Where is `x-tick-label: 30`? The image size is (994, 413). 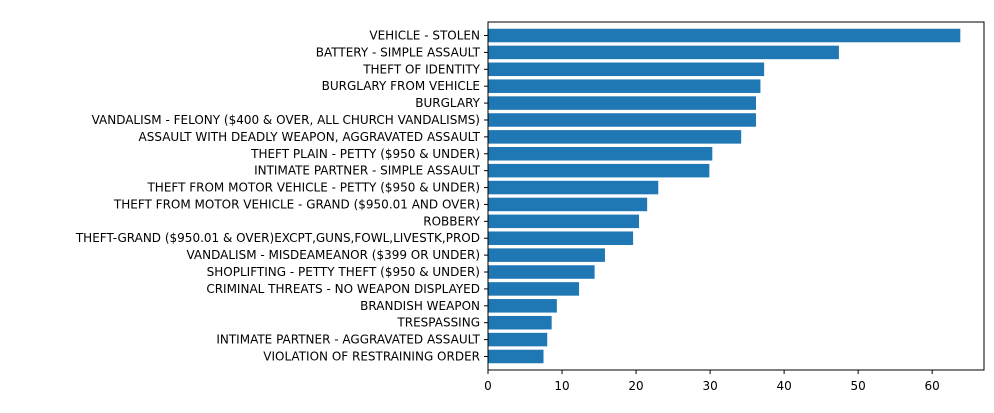 x-tick-label: 30 is located at coordinates (709, 386).